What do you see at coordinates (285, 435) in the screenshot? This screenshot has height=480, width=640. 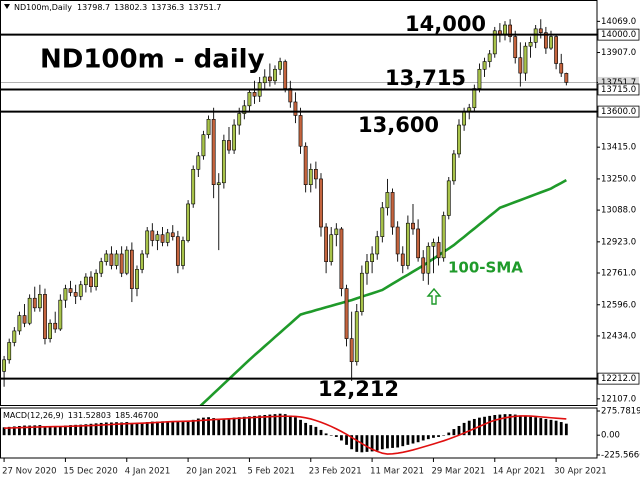 I see `signal-line` at bounding box center [285, 435].